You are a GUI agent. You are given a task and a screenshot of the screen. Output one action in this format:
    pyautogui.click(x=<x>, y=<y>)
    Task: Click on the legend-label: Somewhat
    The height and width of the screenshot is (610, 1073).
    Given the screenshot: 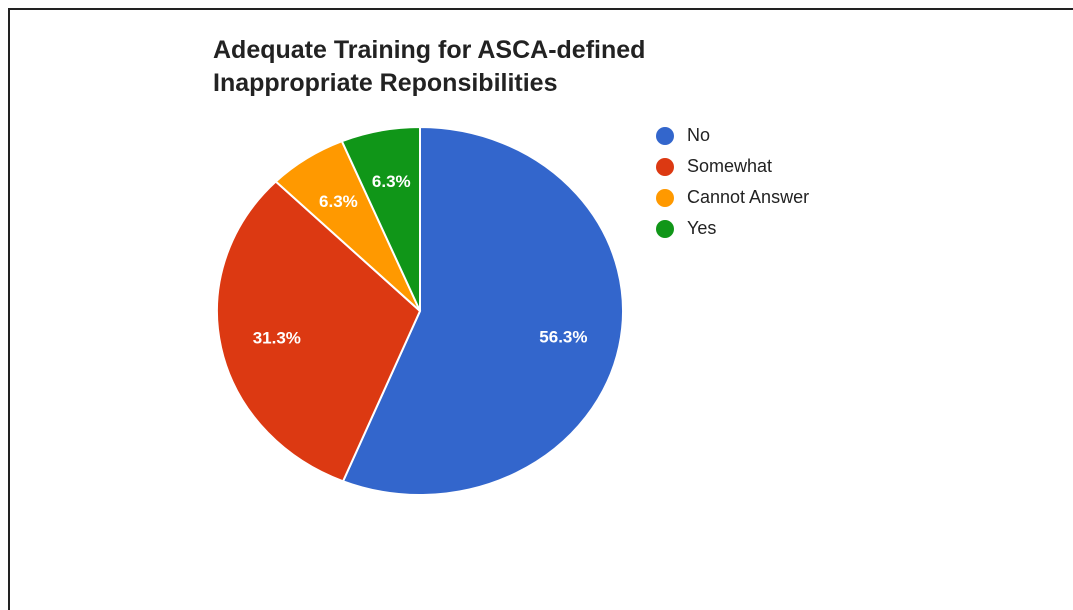 What is the action you would take?
    pyautogui.click(x=730, y=166)
    